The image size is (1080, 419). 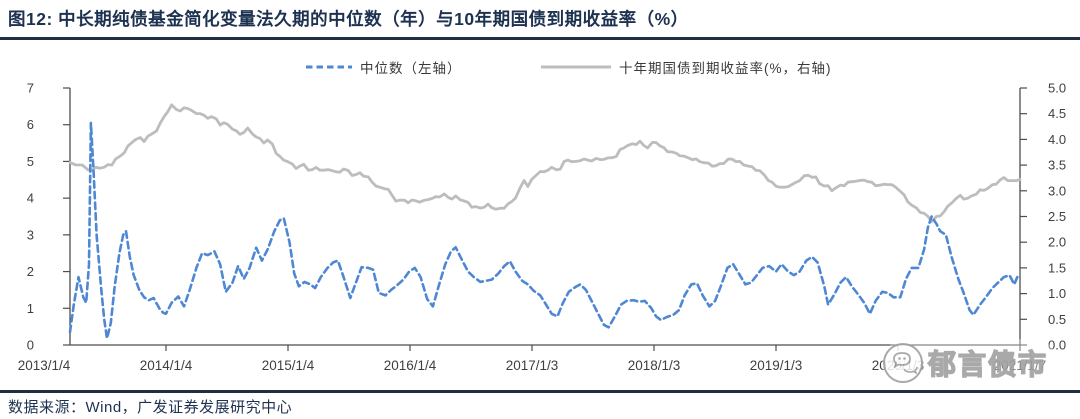 I want to click on left-axis-tick-label: 1, so click(x=30, y=308).